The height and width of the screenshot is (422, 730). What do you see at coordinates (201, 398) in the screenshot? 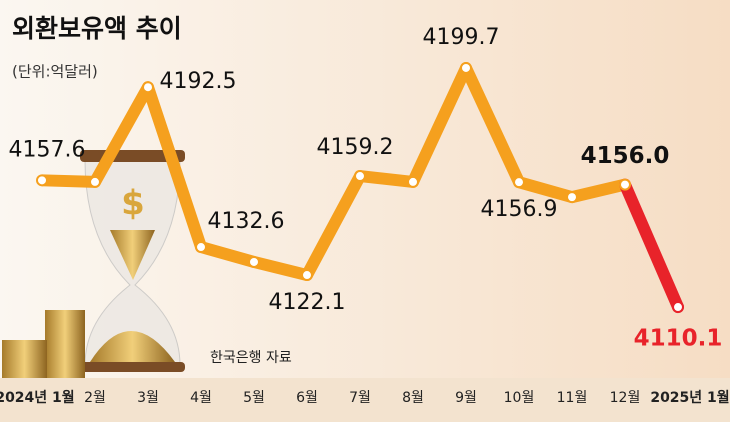
I see `x-tick-label: 4월` at bounding box center [201, 398].